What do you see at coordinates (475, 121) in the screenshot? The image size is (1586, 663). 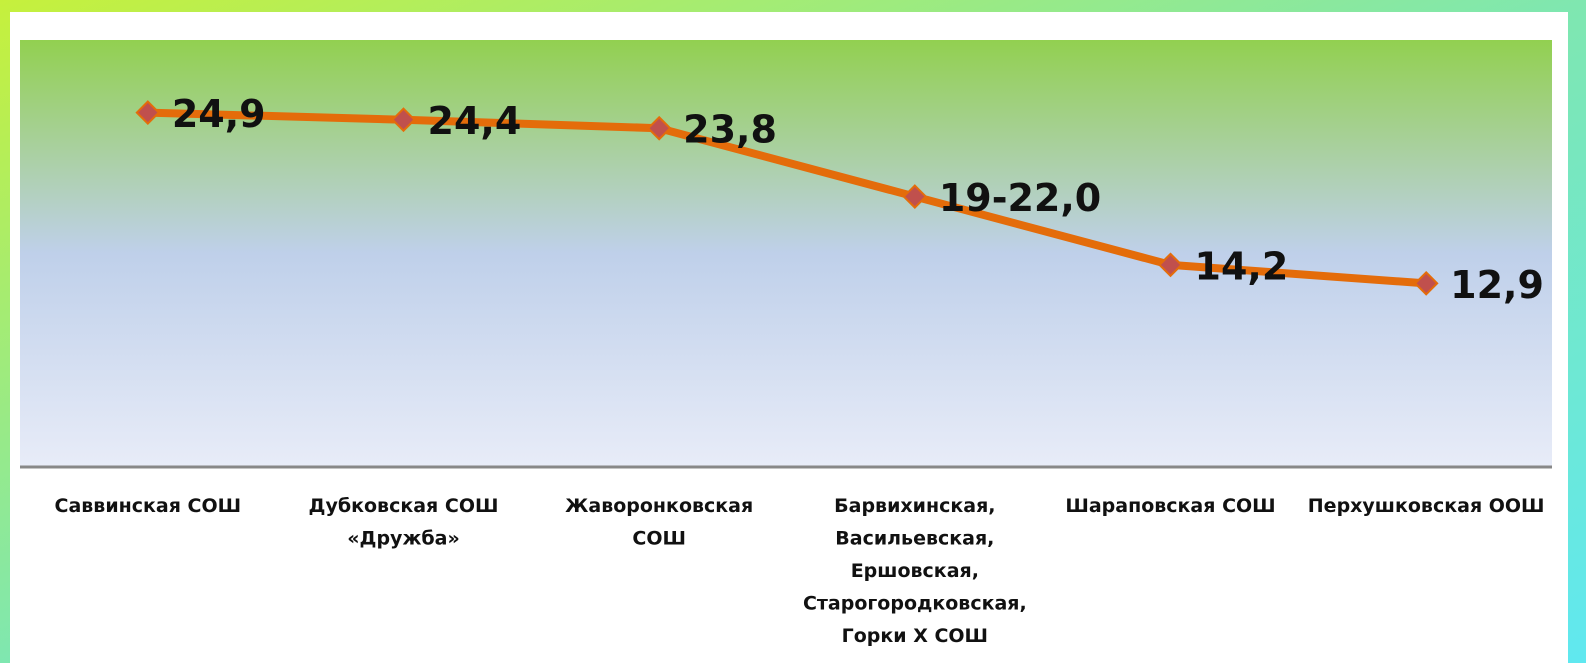 I see `data-label: 24,4` at bounding box center [475, 121].